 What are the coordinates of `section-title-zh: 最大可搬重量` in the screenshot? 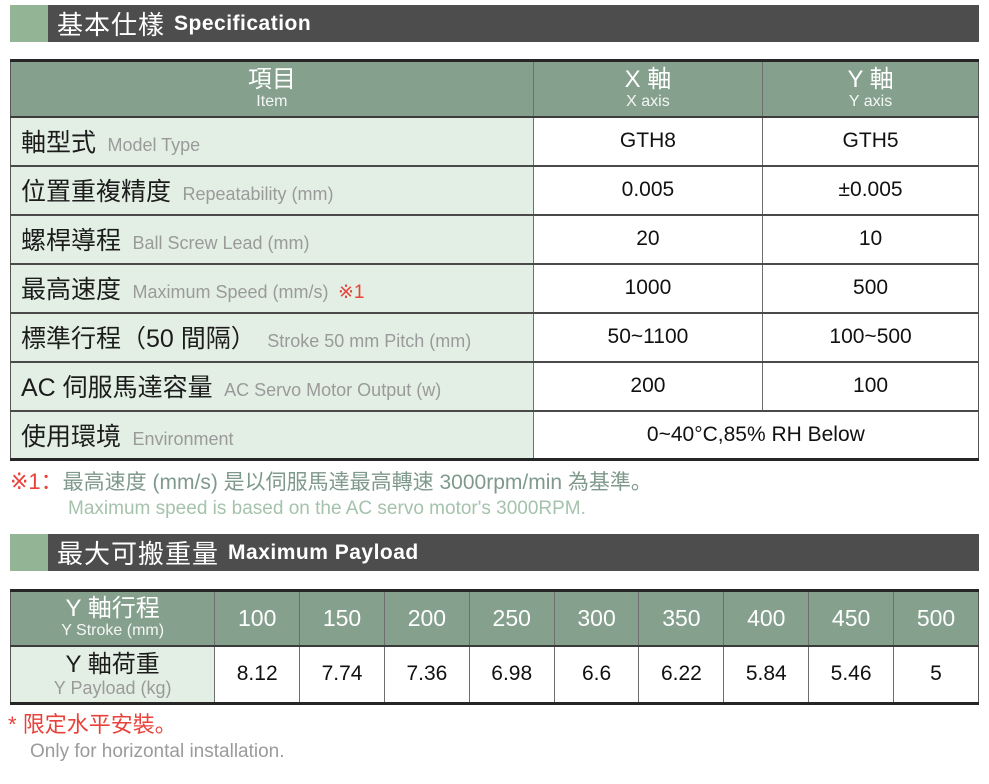 It's located at (138, 554).